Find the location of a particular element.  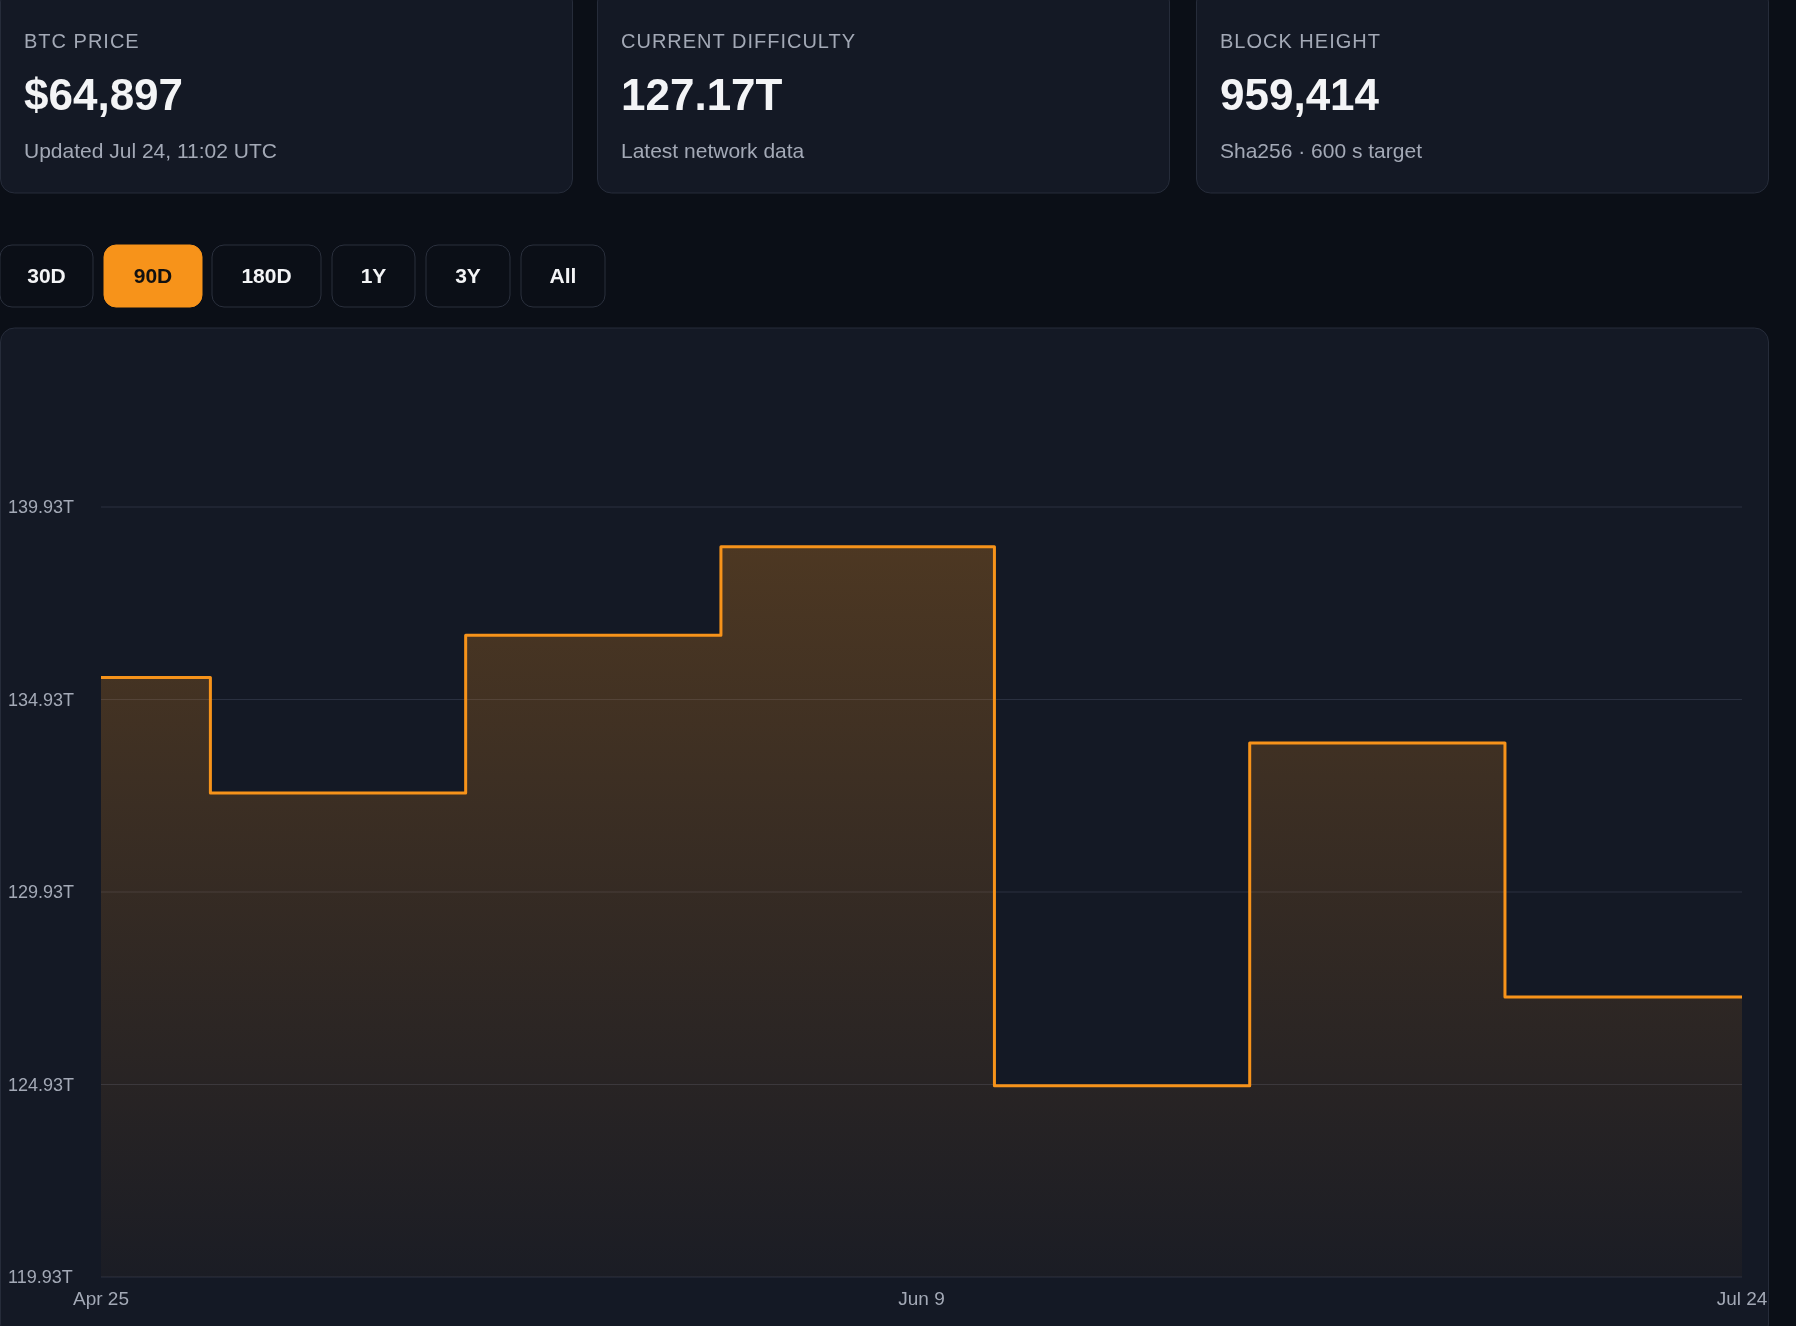

text: BLOCK HEIGHT is located at coordinates (1300, 41).